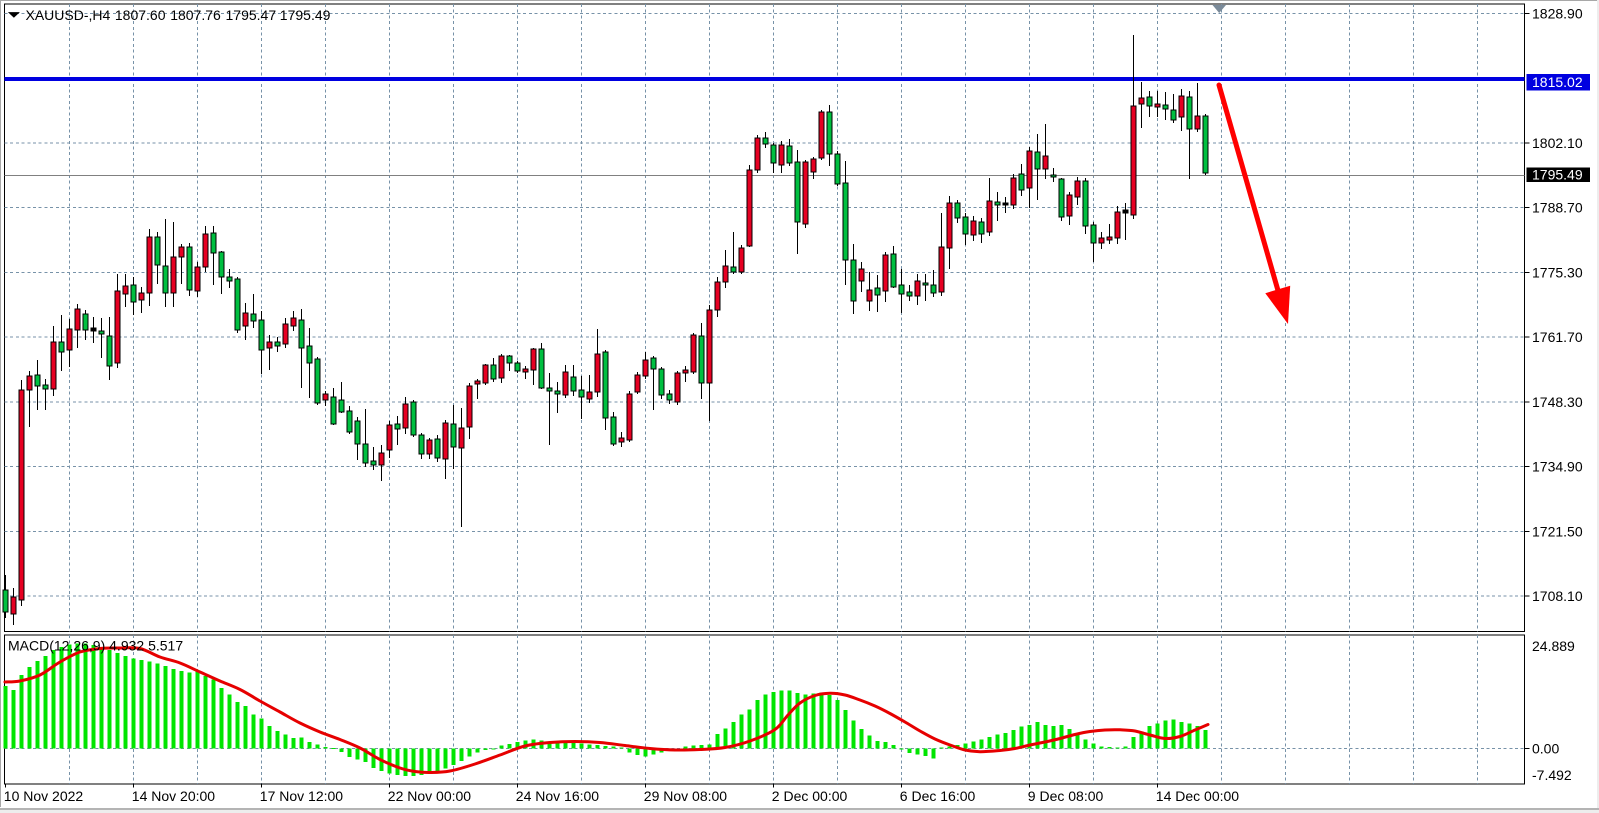 The height and width of the screenshot is (813, 1599). I want to click on svg-text: 2 Dec 00:00, so click(810, 796).